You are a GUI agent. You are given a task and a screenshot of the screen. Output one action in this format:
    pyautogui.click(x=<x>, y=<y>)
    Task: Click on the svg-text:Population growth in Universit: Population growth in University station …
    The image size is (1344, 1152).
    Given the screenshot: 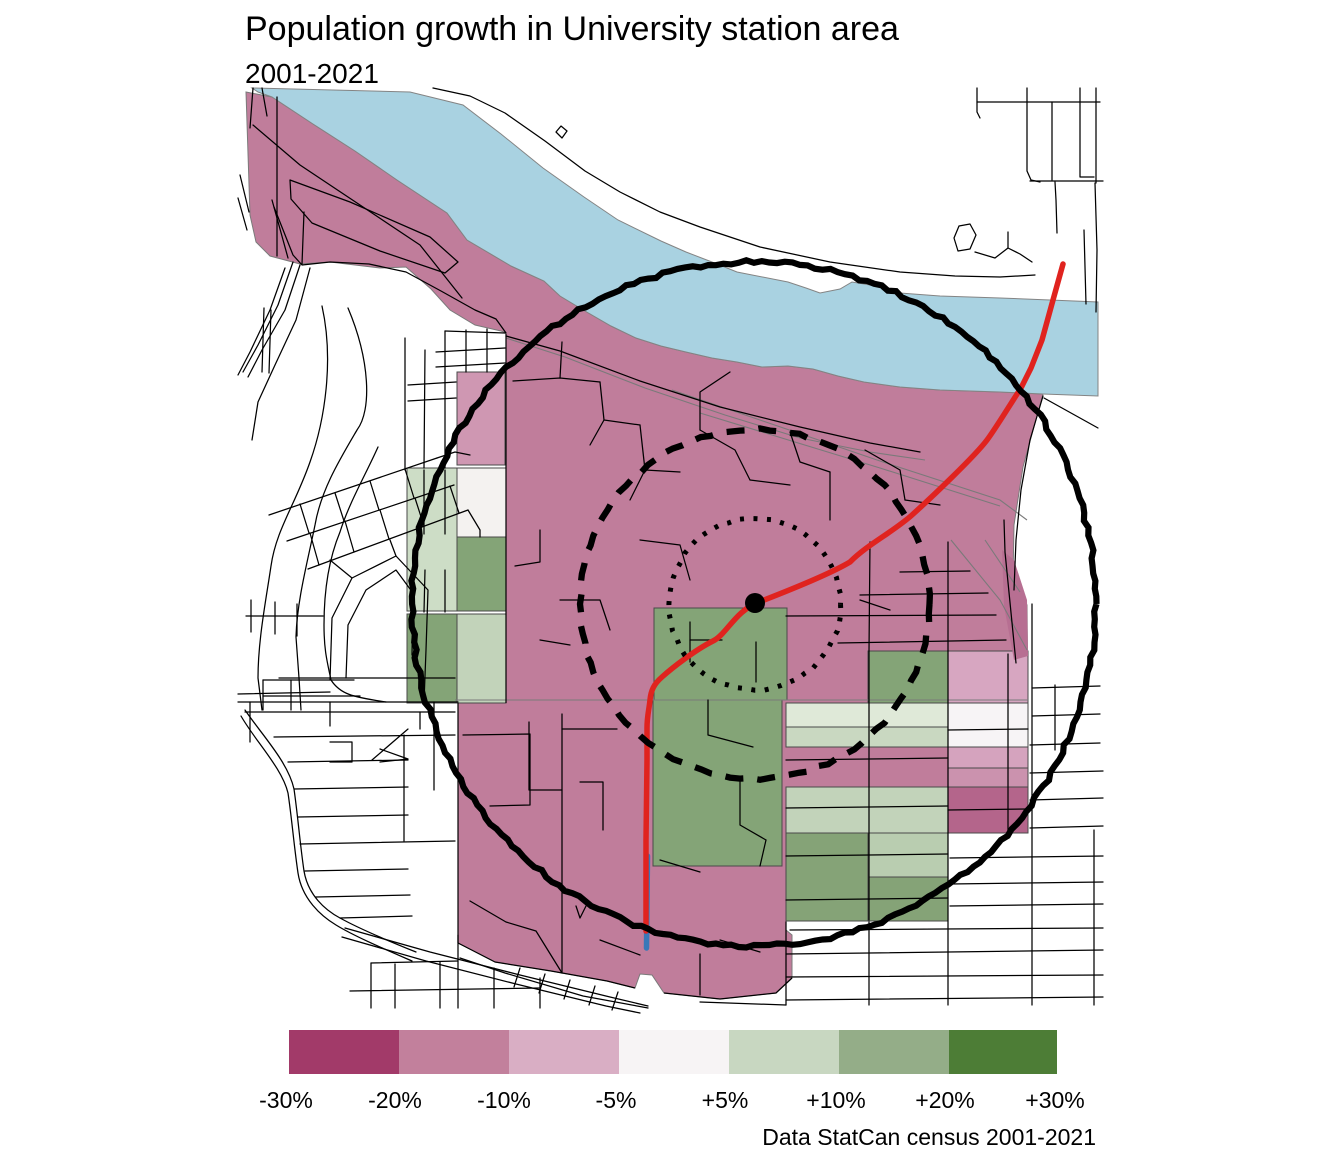 What is the action you would take?
    pyautogui.click(x=572, y=29)
    